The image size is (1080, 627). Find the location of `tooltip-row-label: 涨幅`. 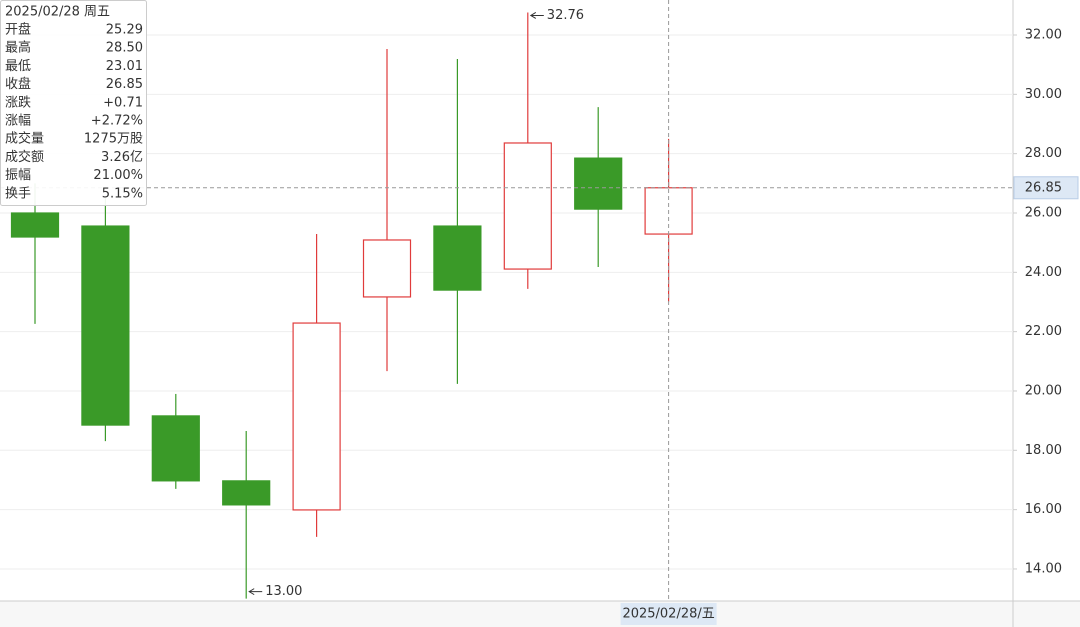

tooltip-row-label: 涨幅 is located at coordinates (18, 121).